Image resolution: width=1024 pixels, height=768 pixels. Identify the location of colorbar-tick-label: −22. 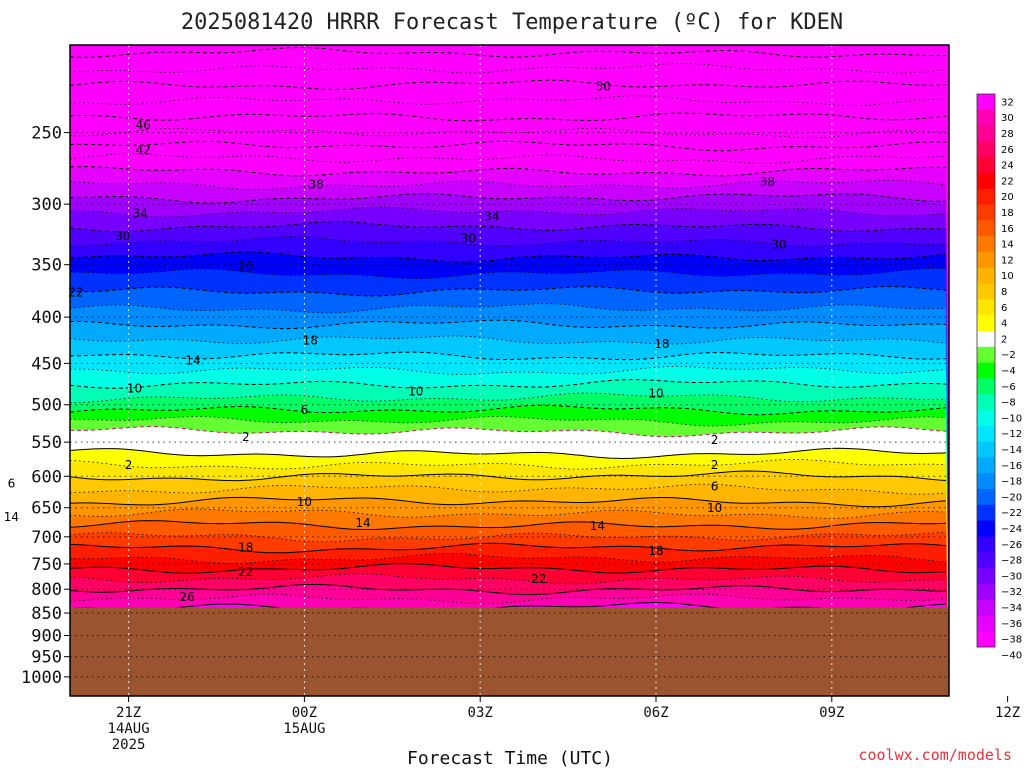
(1011, 513).